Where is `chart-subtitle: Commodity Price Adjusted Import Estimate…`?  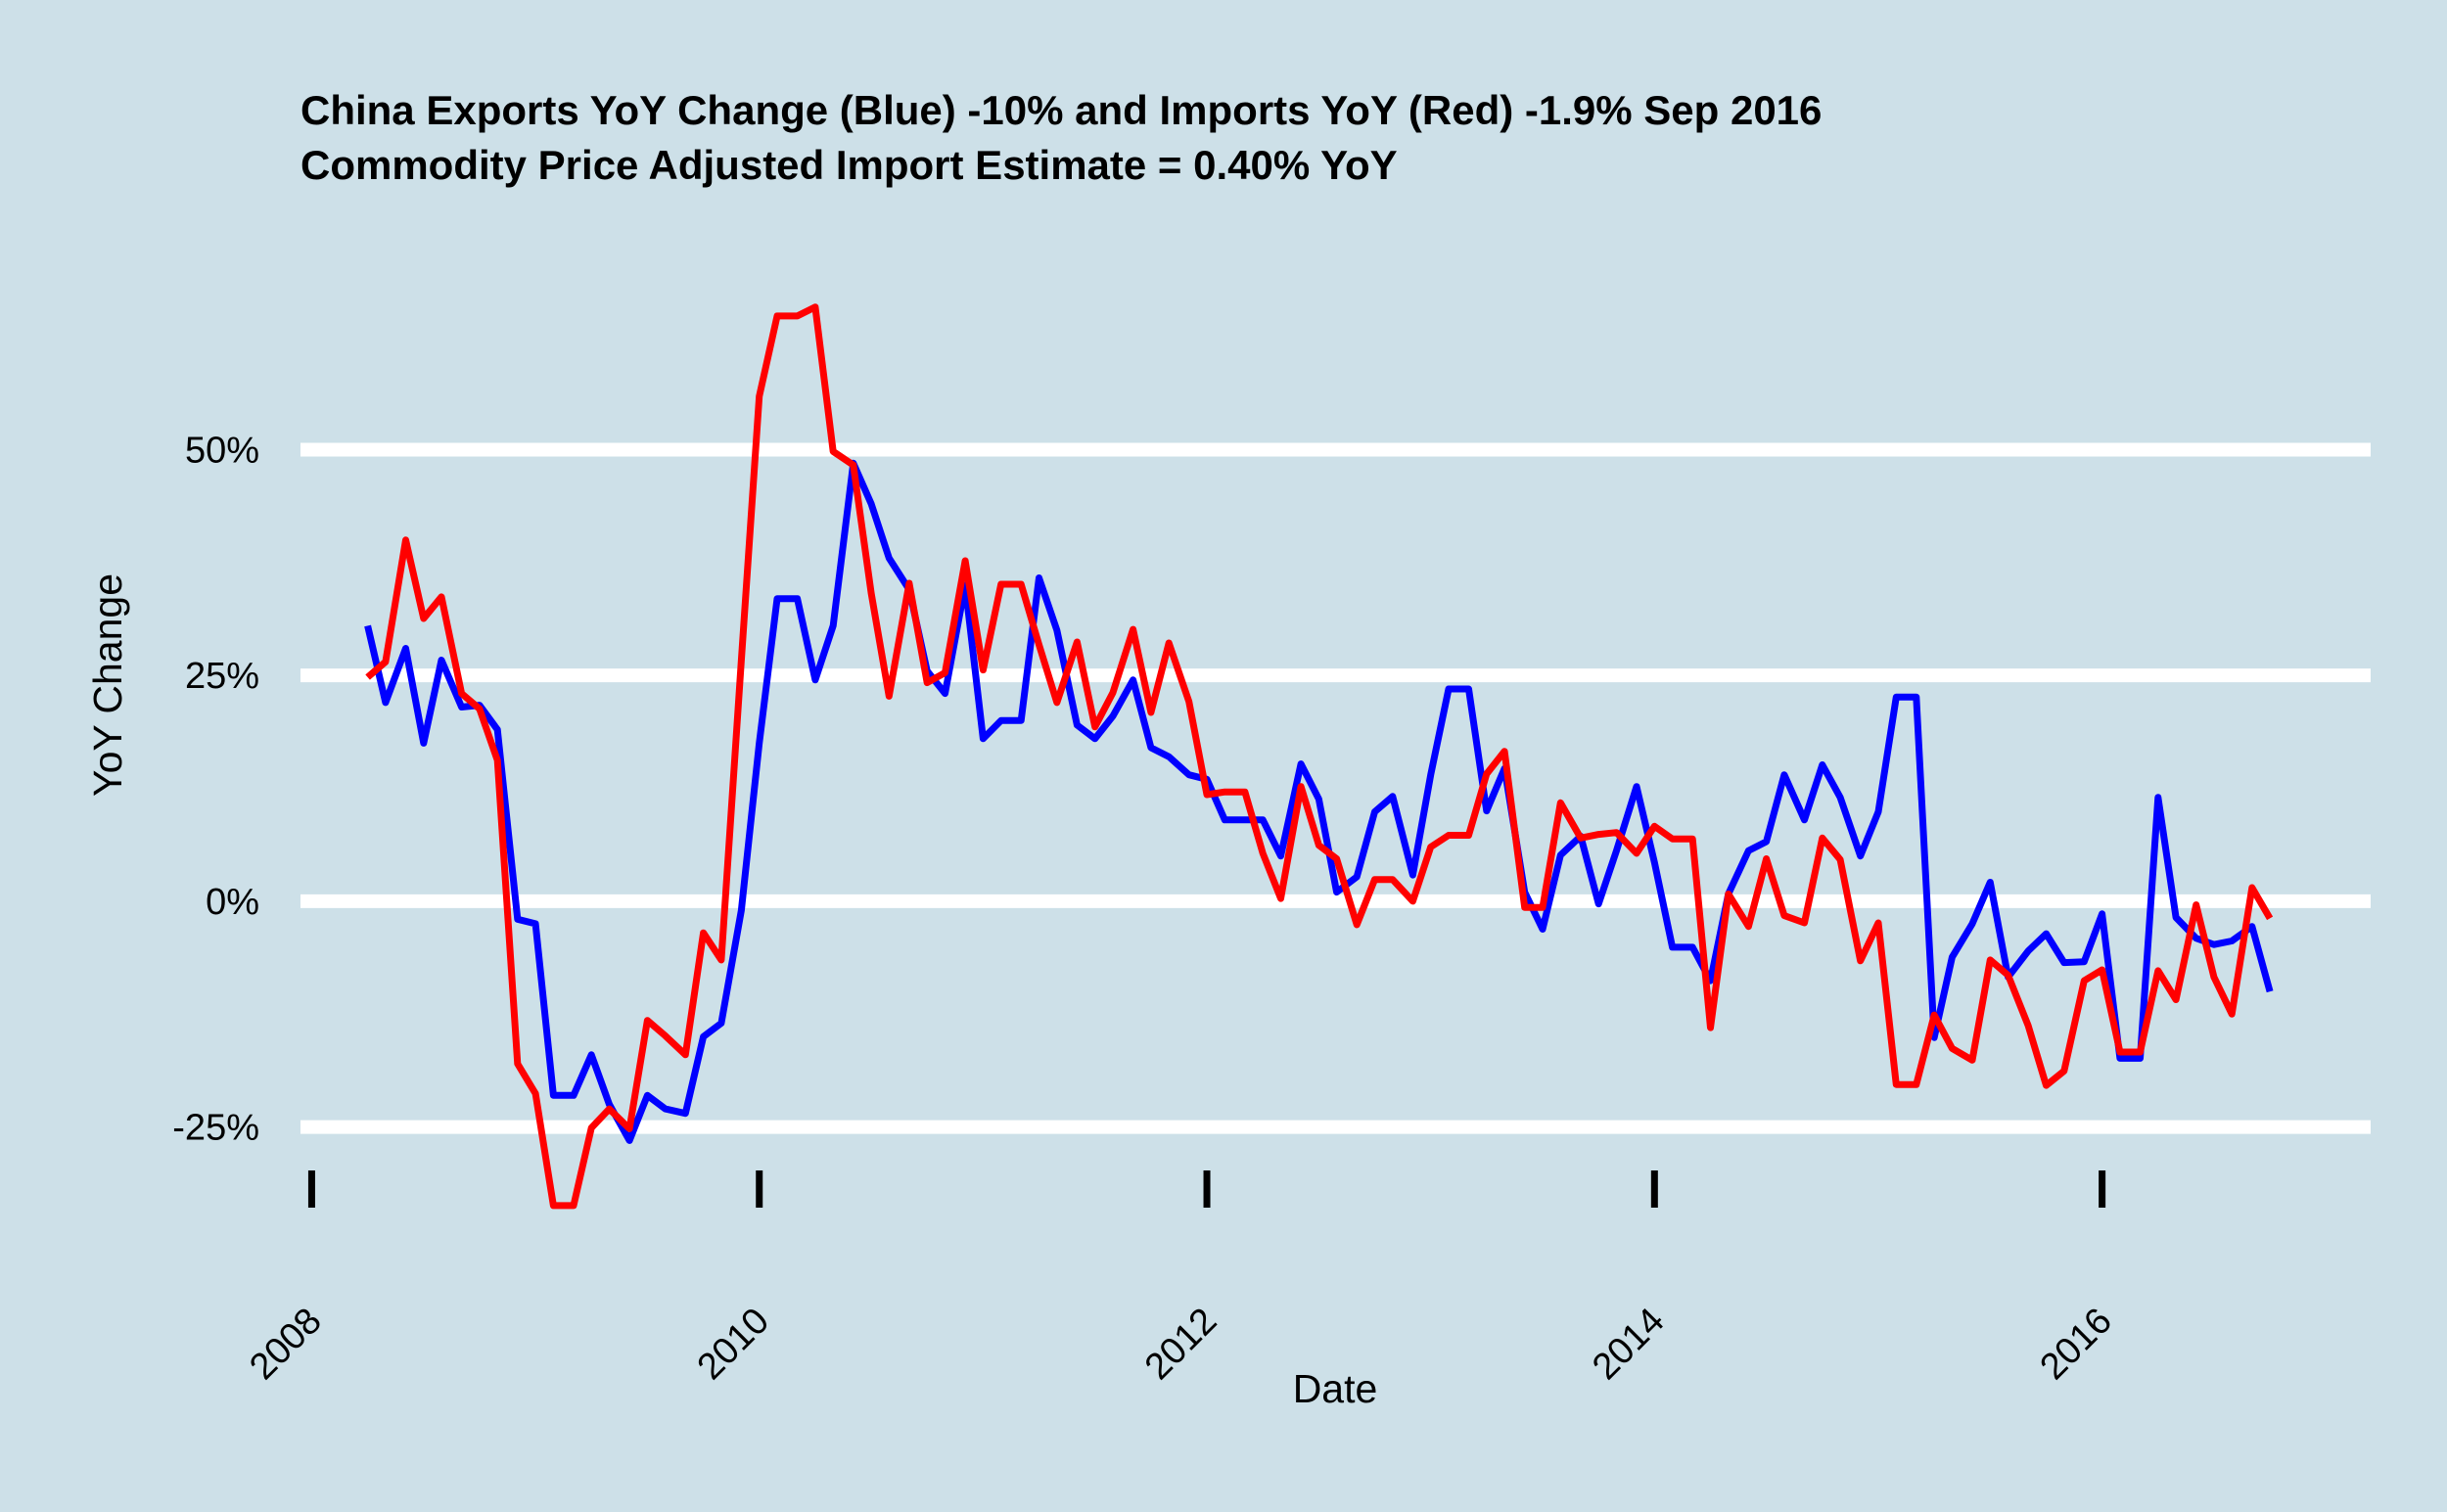 chart-subtitle: Commodity Price Adjusted Import Estimate… is located at coordinates (849, 165).